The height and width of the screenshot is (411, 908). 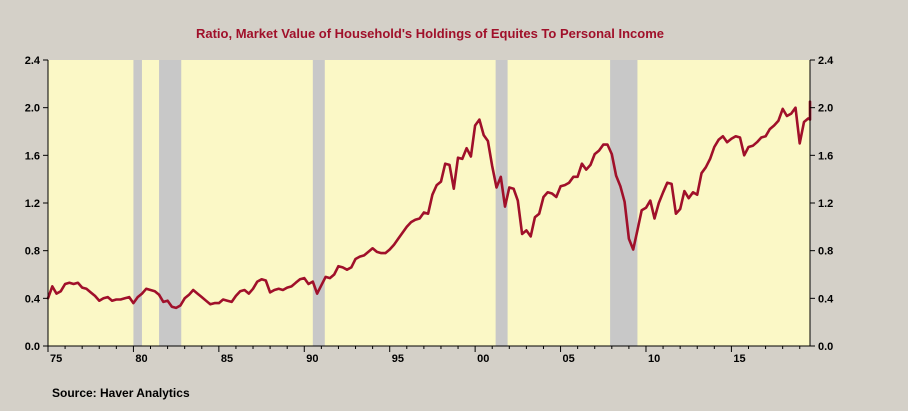 I want to click on y-tick-label-left: 0.8, so click(x=32, y=252).